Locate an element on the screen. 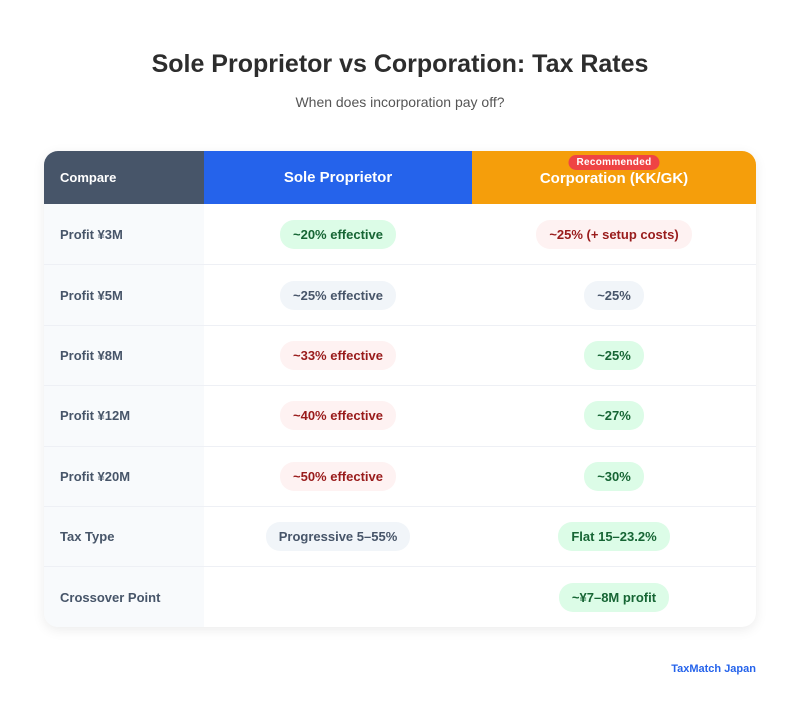 The width and height of the screenshot is (800, 712). header-sole-proprietor-label: Sole Proprietor is located at coordinates (338, 177).